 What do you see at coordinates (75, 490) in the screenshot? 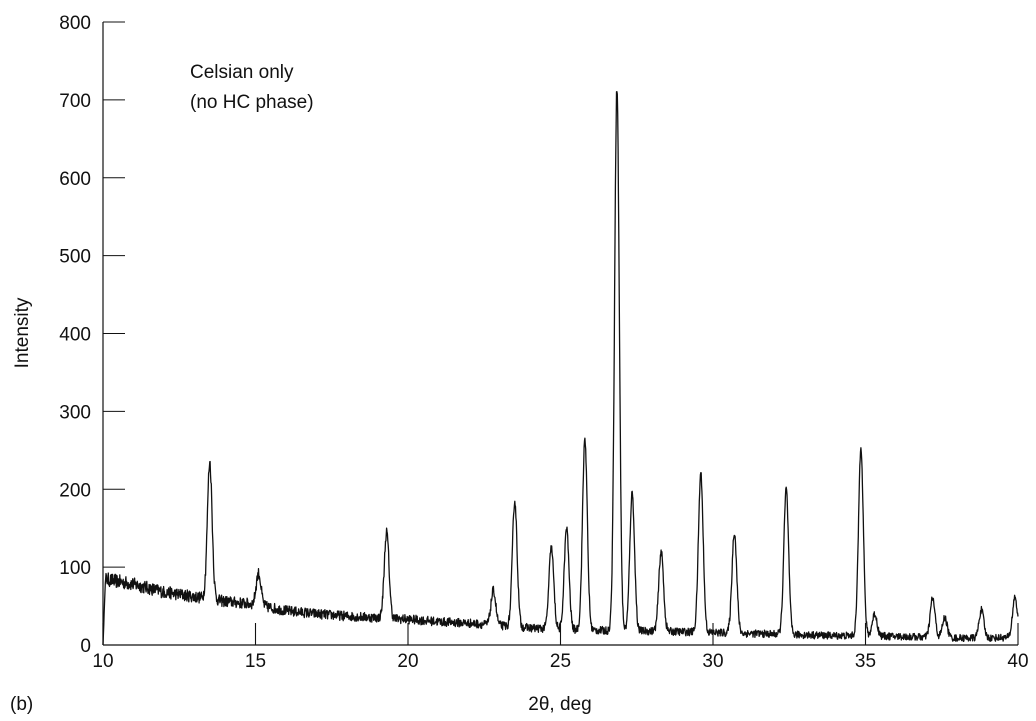
I see `y-tick-label: 200` at bounding box center [75, 490].